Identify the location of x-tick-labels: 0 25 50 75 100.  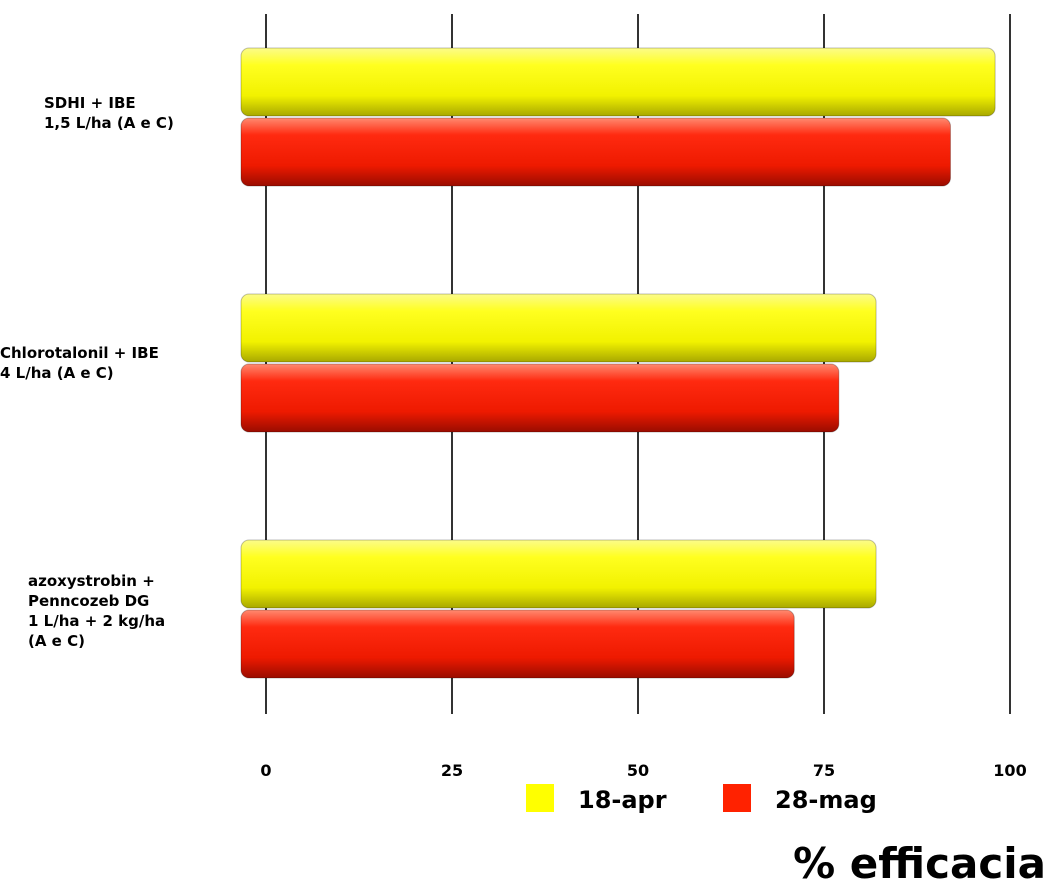
(643, 770).